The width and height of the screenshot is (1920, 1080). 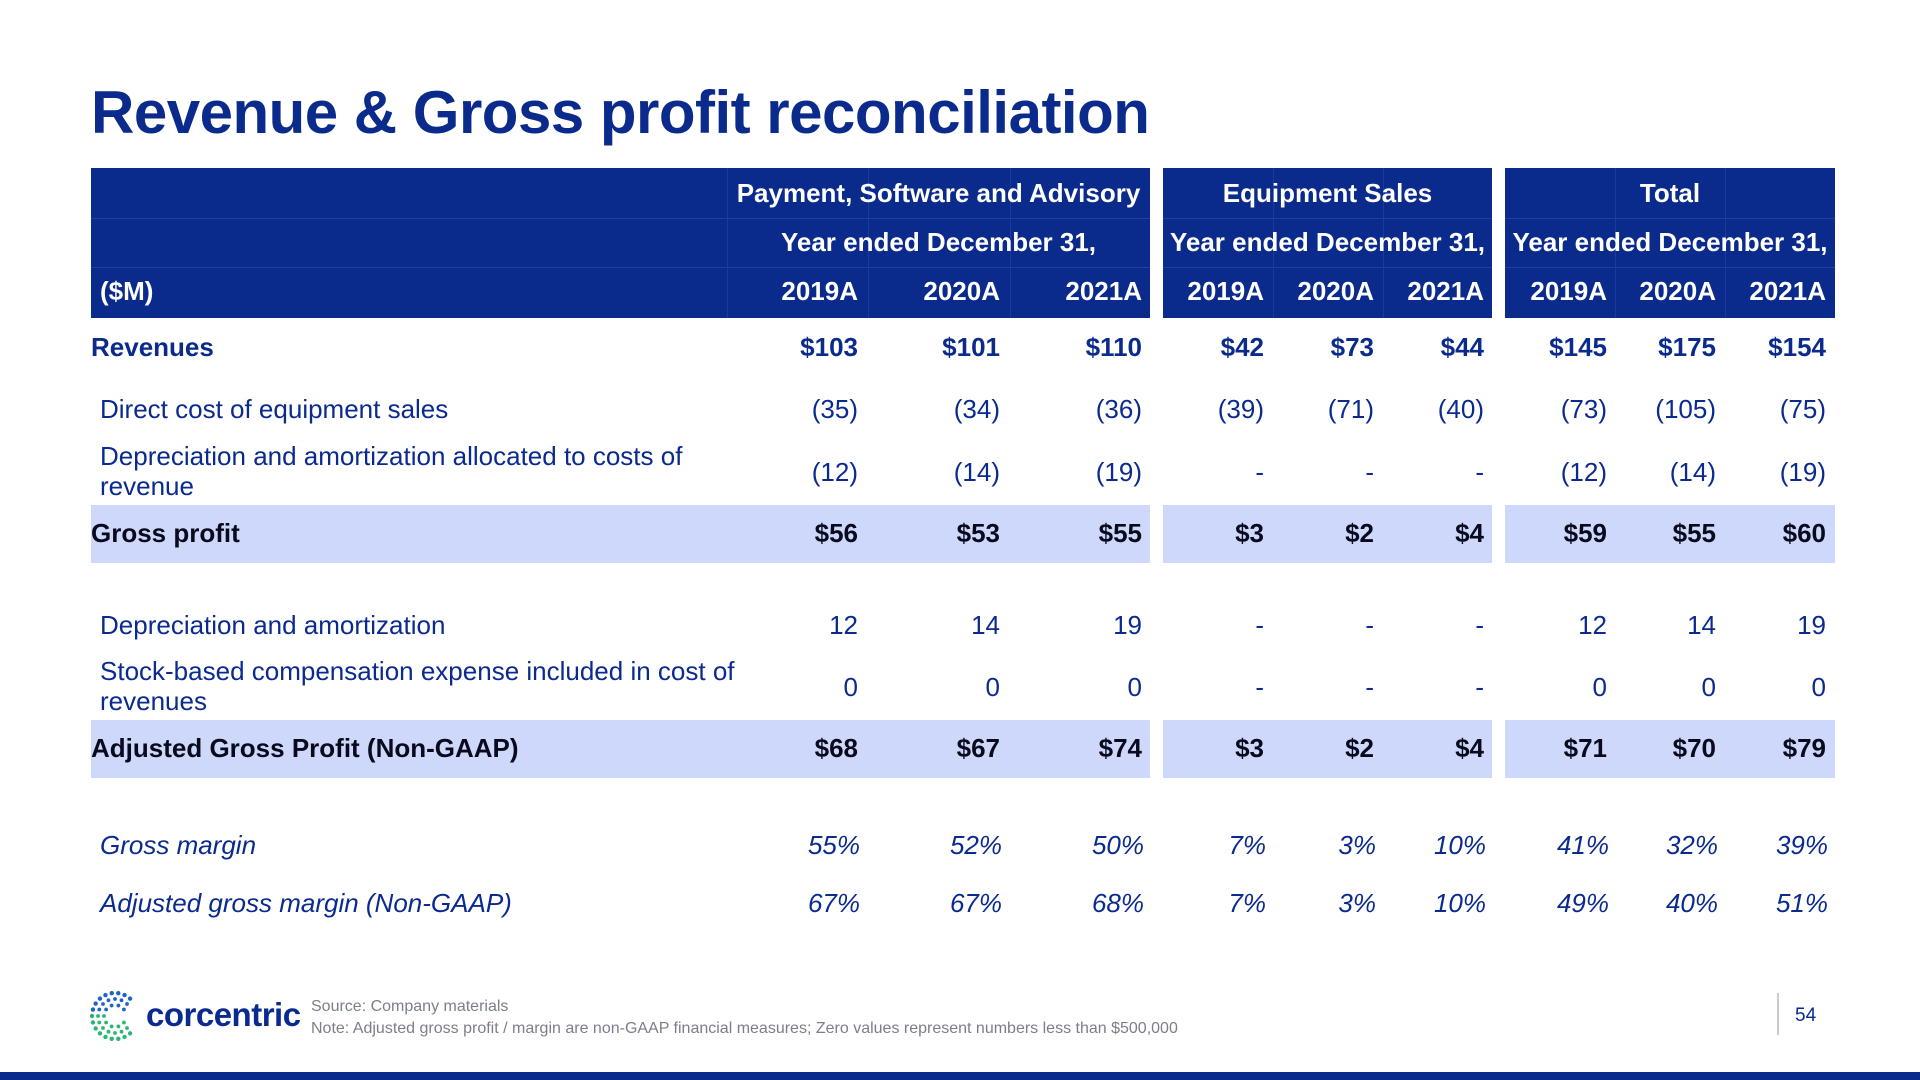 What do you see at coordinates (1802, 409) in the screenshot?
I see `table-cell: (75)` at bounding box center [1802, 409].